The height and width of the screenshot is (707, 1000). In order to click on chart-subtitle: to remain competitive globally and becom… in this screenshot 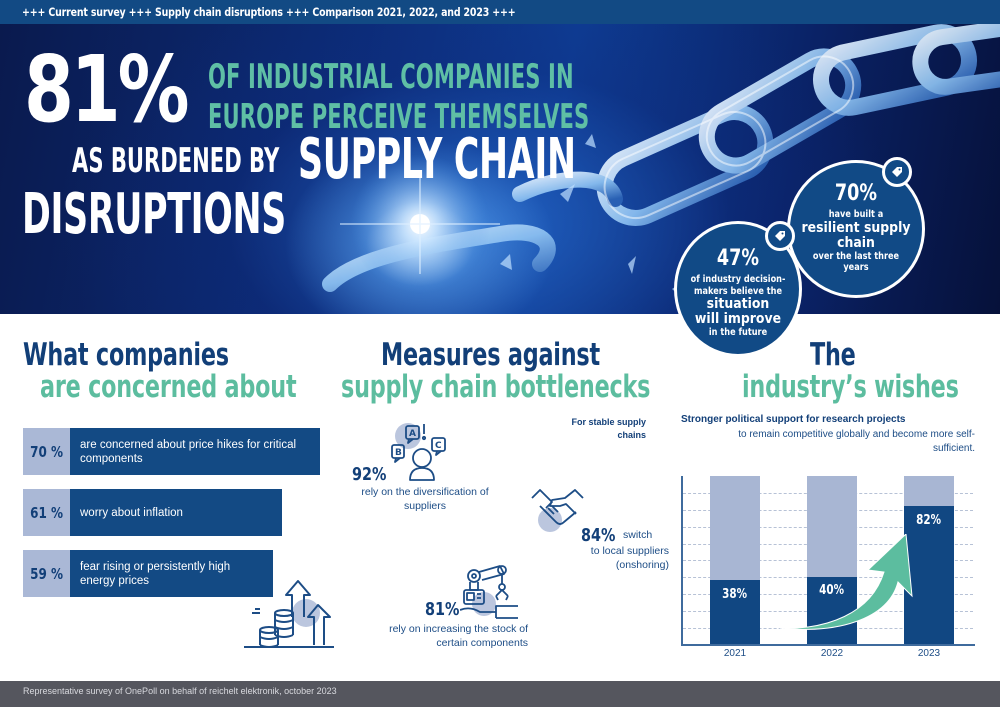, I will do `click(856, 441)`.